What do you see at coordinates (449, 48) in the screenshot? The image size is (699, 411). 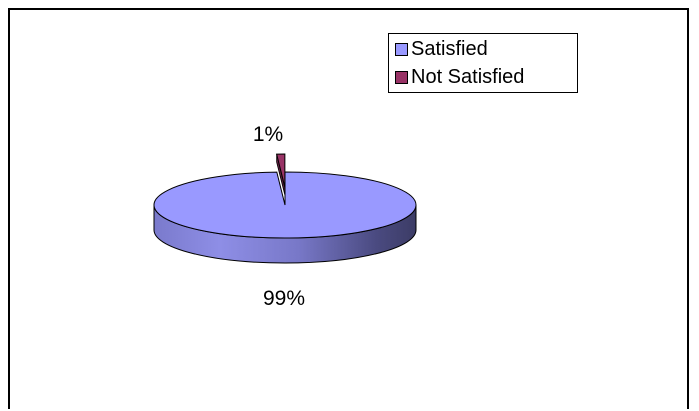 I see `legend-label-satisfied: Satisfied` at bounding box center [449, 48].